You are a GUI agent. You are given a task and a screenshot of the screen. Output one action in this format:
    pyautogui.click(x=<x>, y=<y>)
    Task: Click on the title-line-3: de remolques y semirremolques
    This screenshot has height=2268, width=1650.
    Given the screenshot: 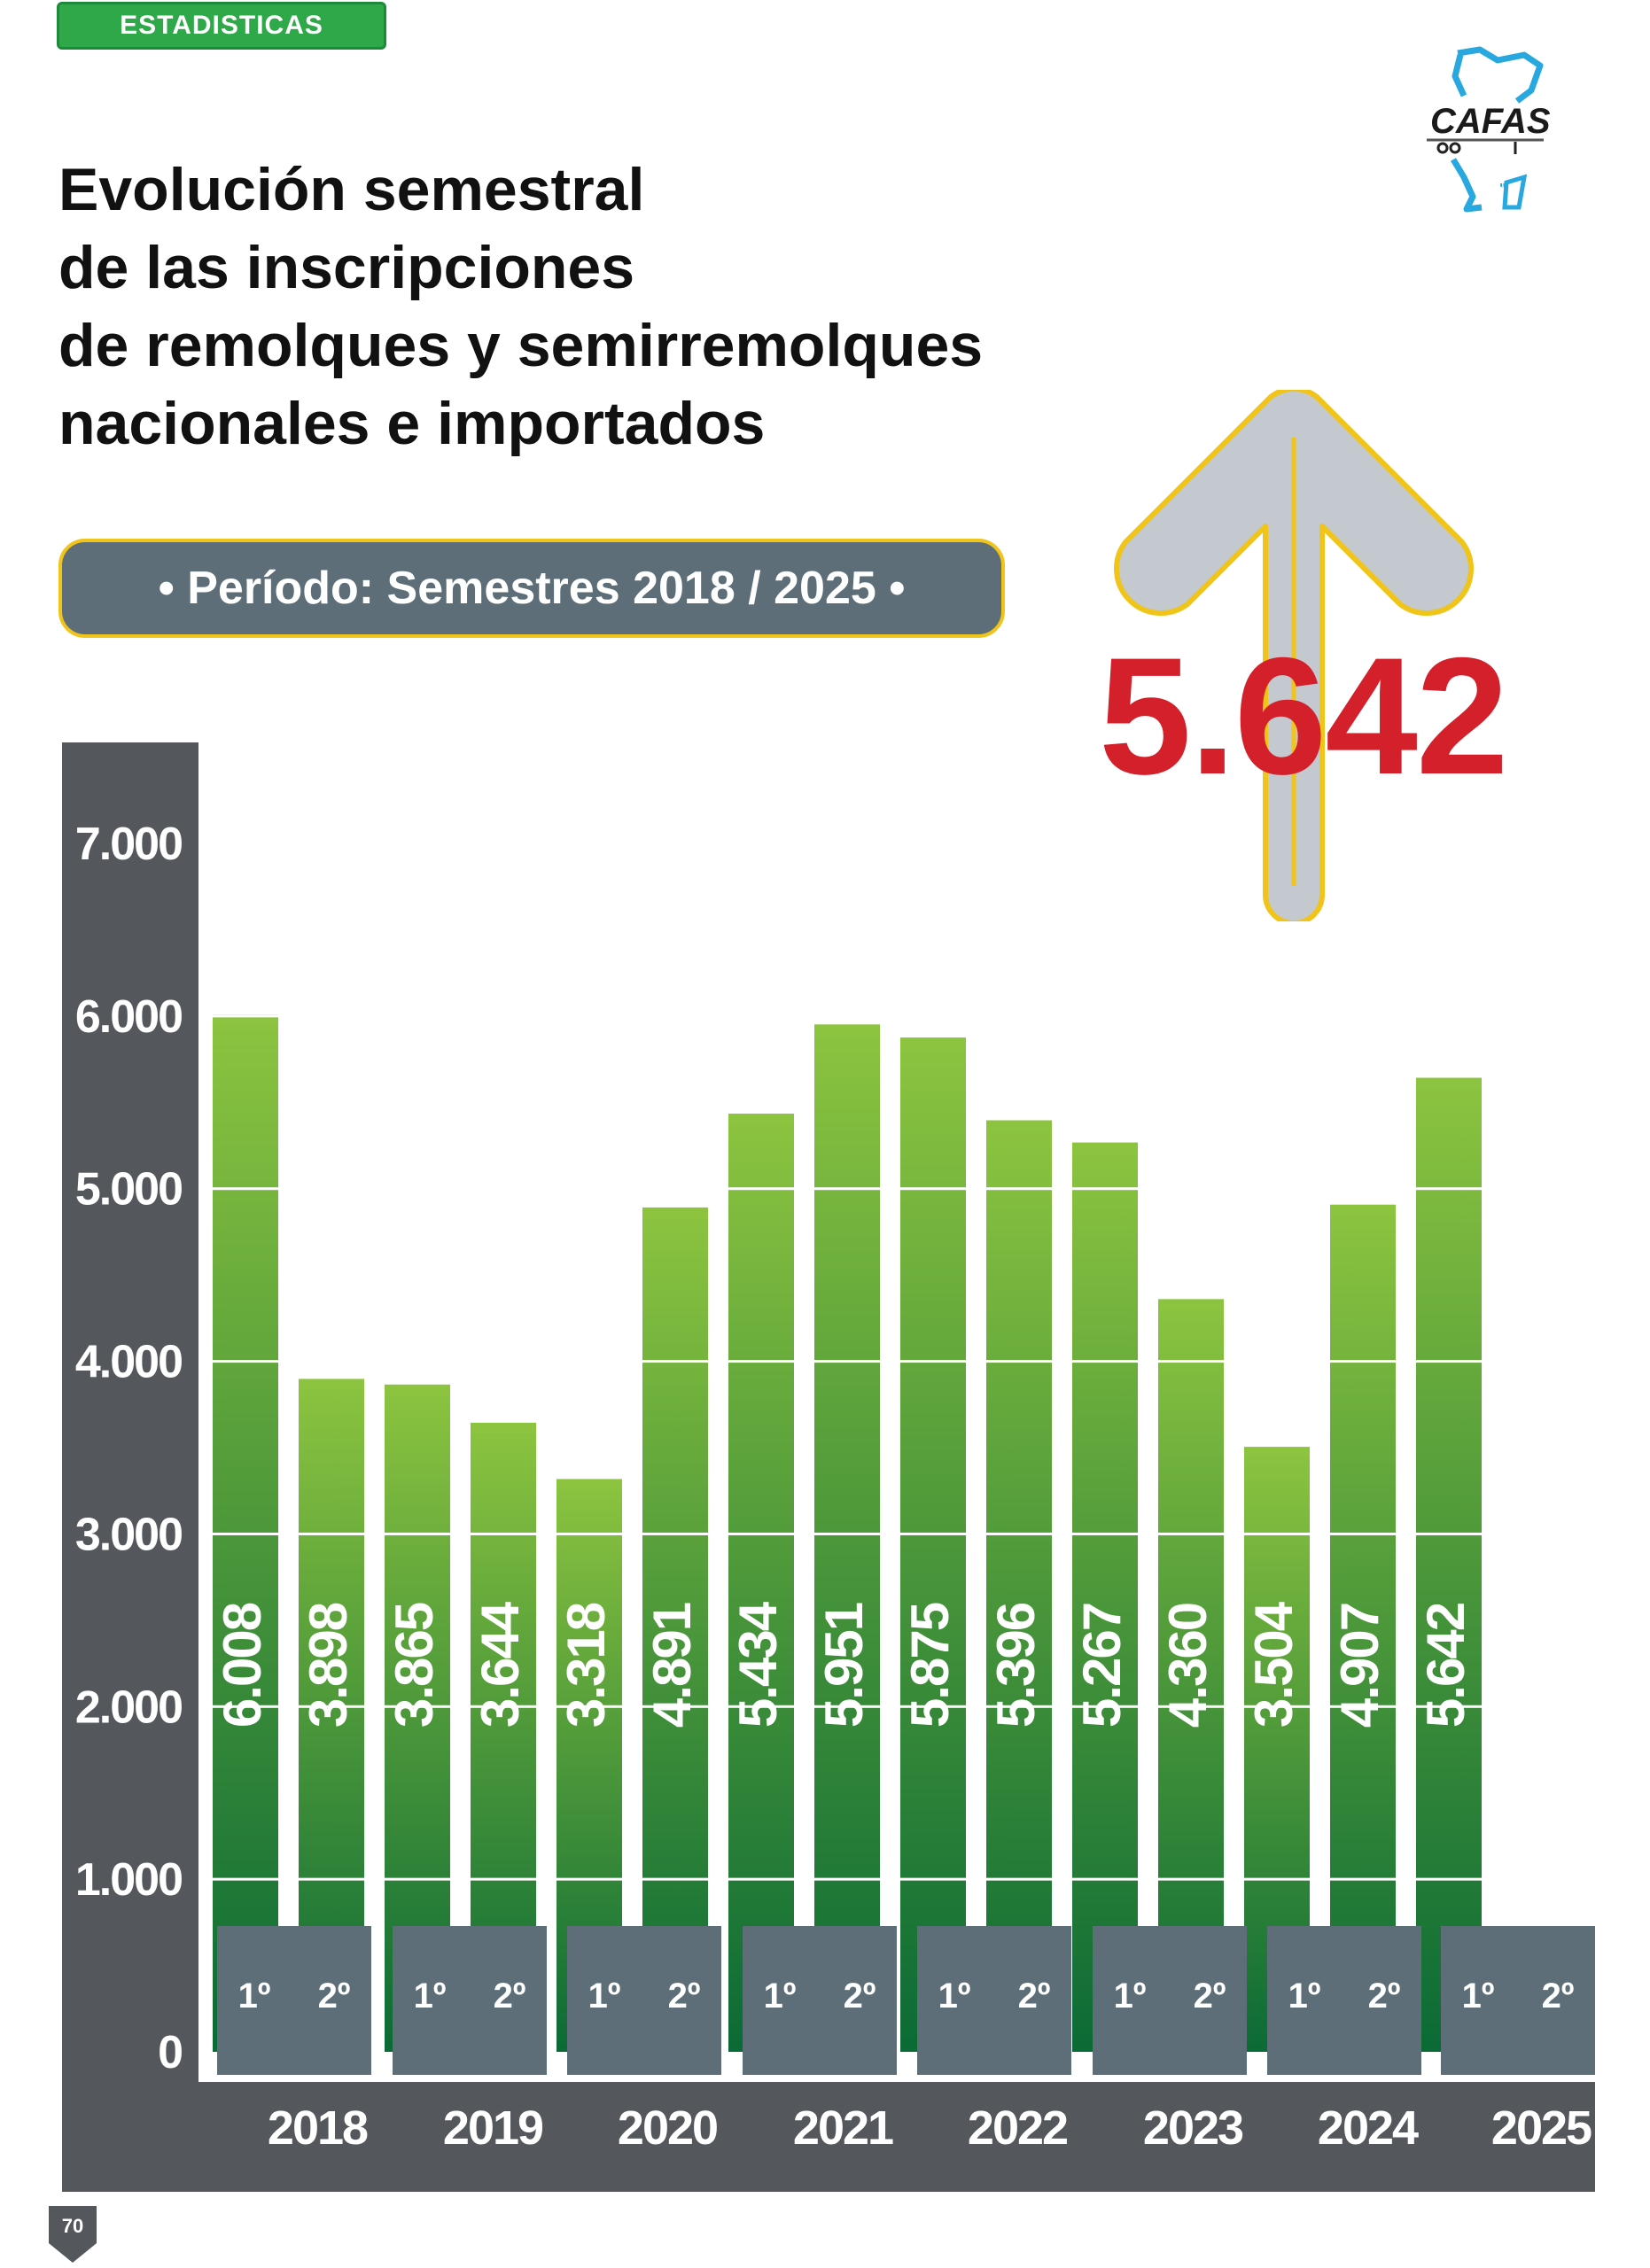 What is the action you would take?
    pyautogui.click(x=521, y=345)
    